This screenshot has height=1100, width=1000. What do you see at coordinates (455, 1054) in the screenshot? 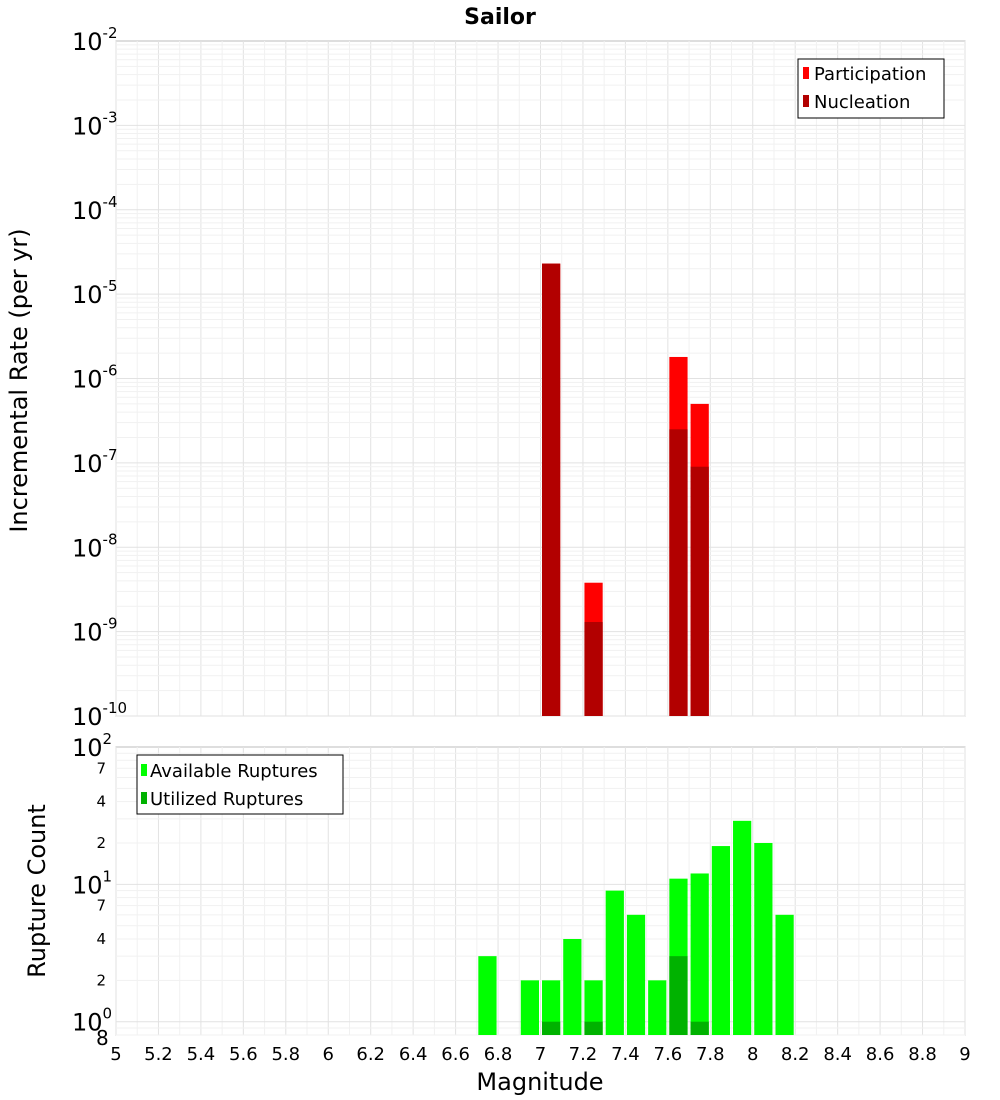
I see `x-tick-label: 6.6` at bounding box center [455, 1054].